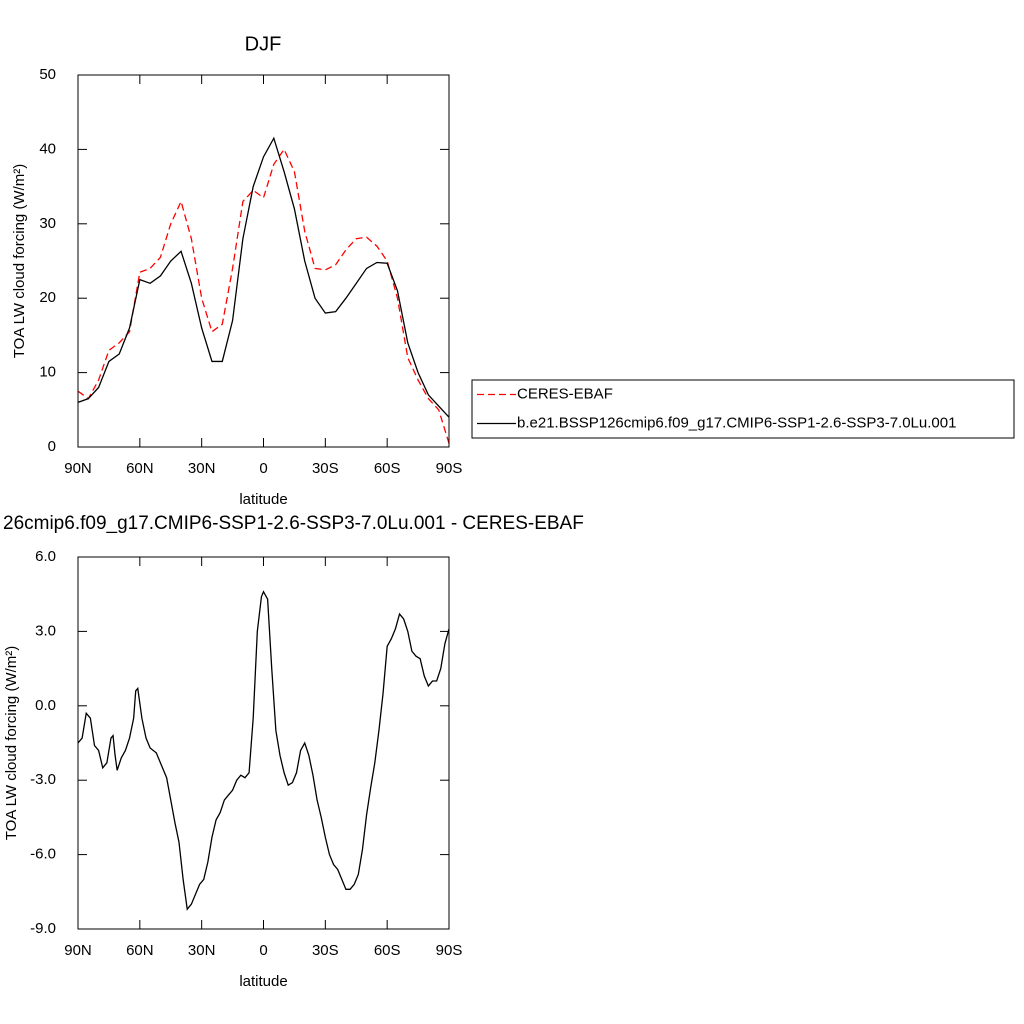 The width and height of the screenshot is (1024, 1024). Describe the element at coordinates (47, 223) in the screenshot. I see `y-tick-label: 30` at that location.